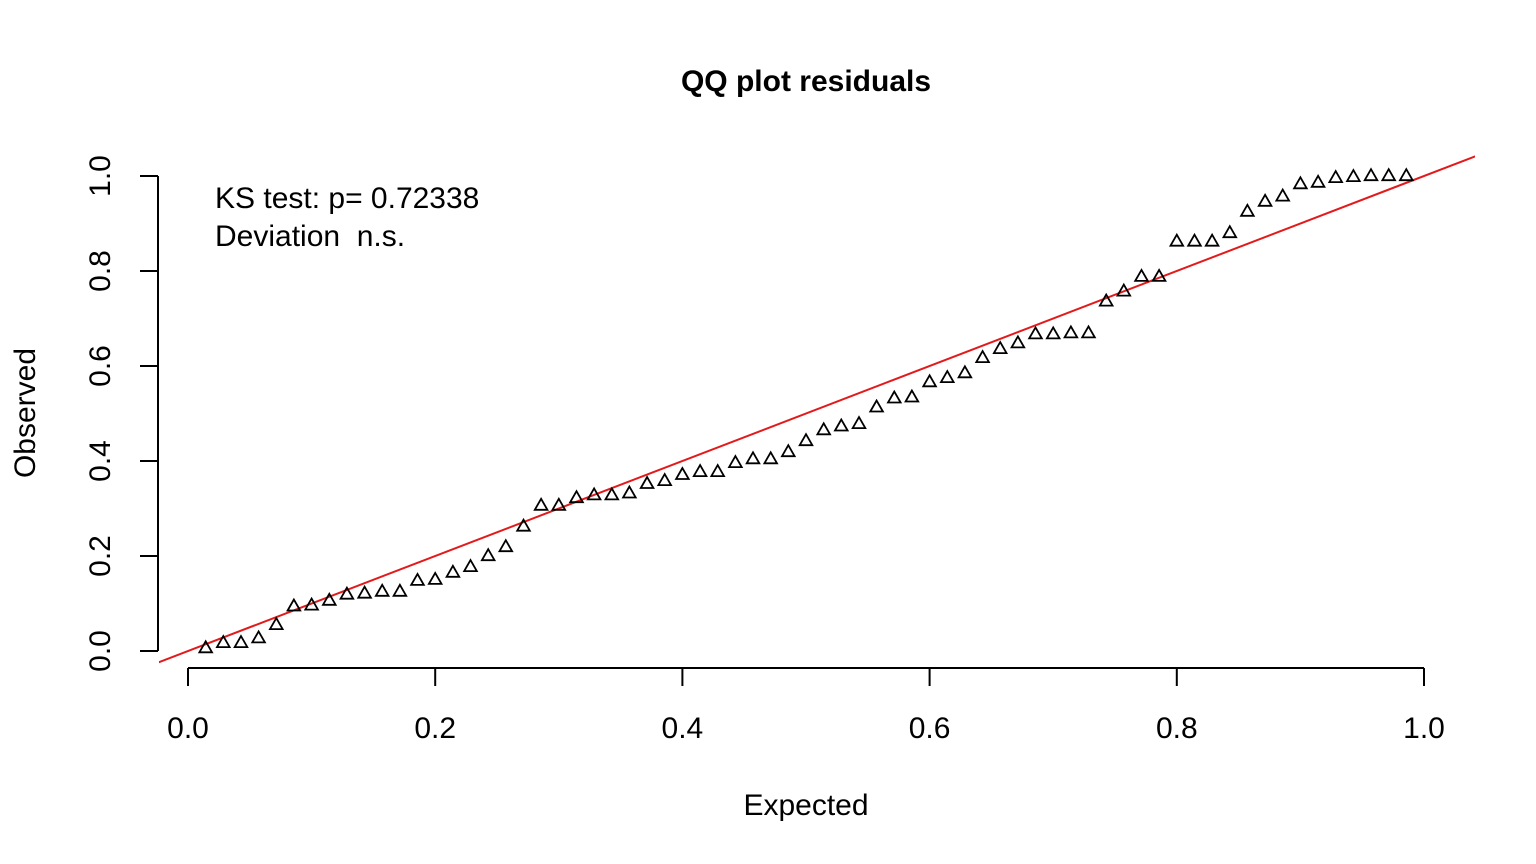  What do you see at coordinates (100, 461) in the screenshot?
I see `y-tick-label: 0.4` at bounding box center [100, 461].